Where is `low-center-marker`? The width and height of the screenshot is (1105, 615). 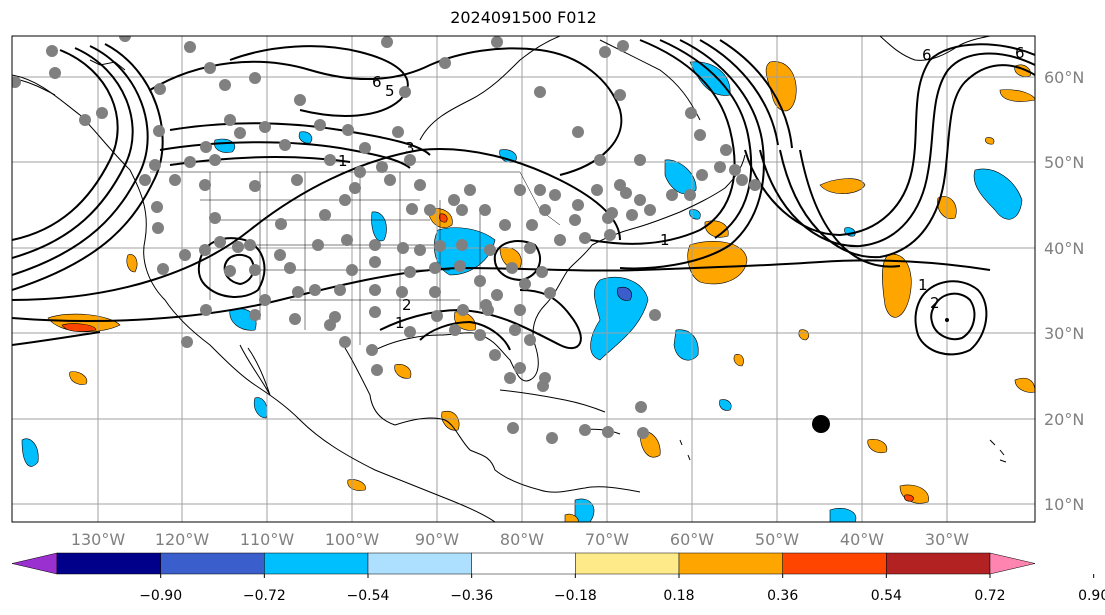
low-center-marker is located at coordinates (947, 320).